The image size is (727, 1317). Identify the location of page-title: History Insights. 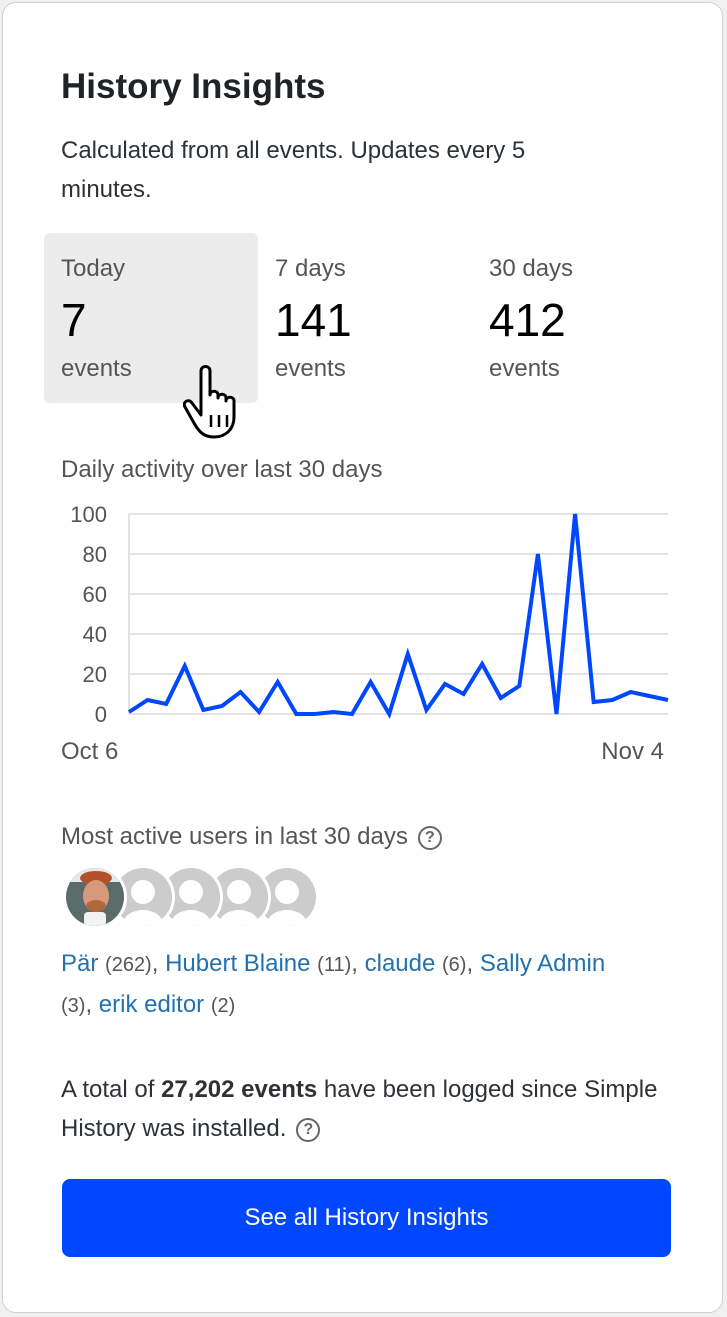
(193, 86).